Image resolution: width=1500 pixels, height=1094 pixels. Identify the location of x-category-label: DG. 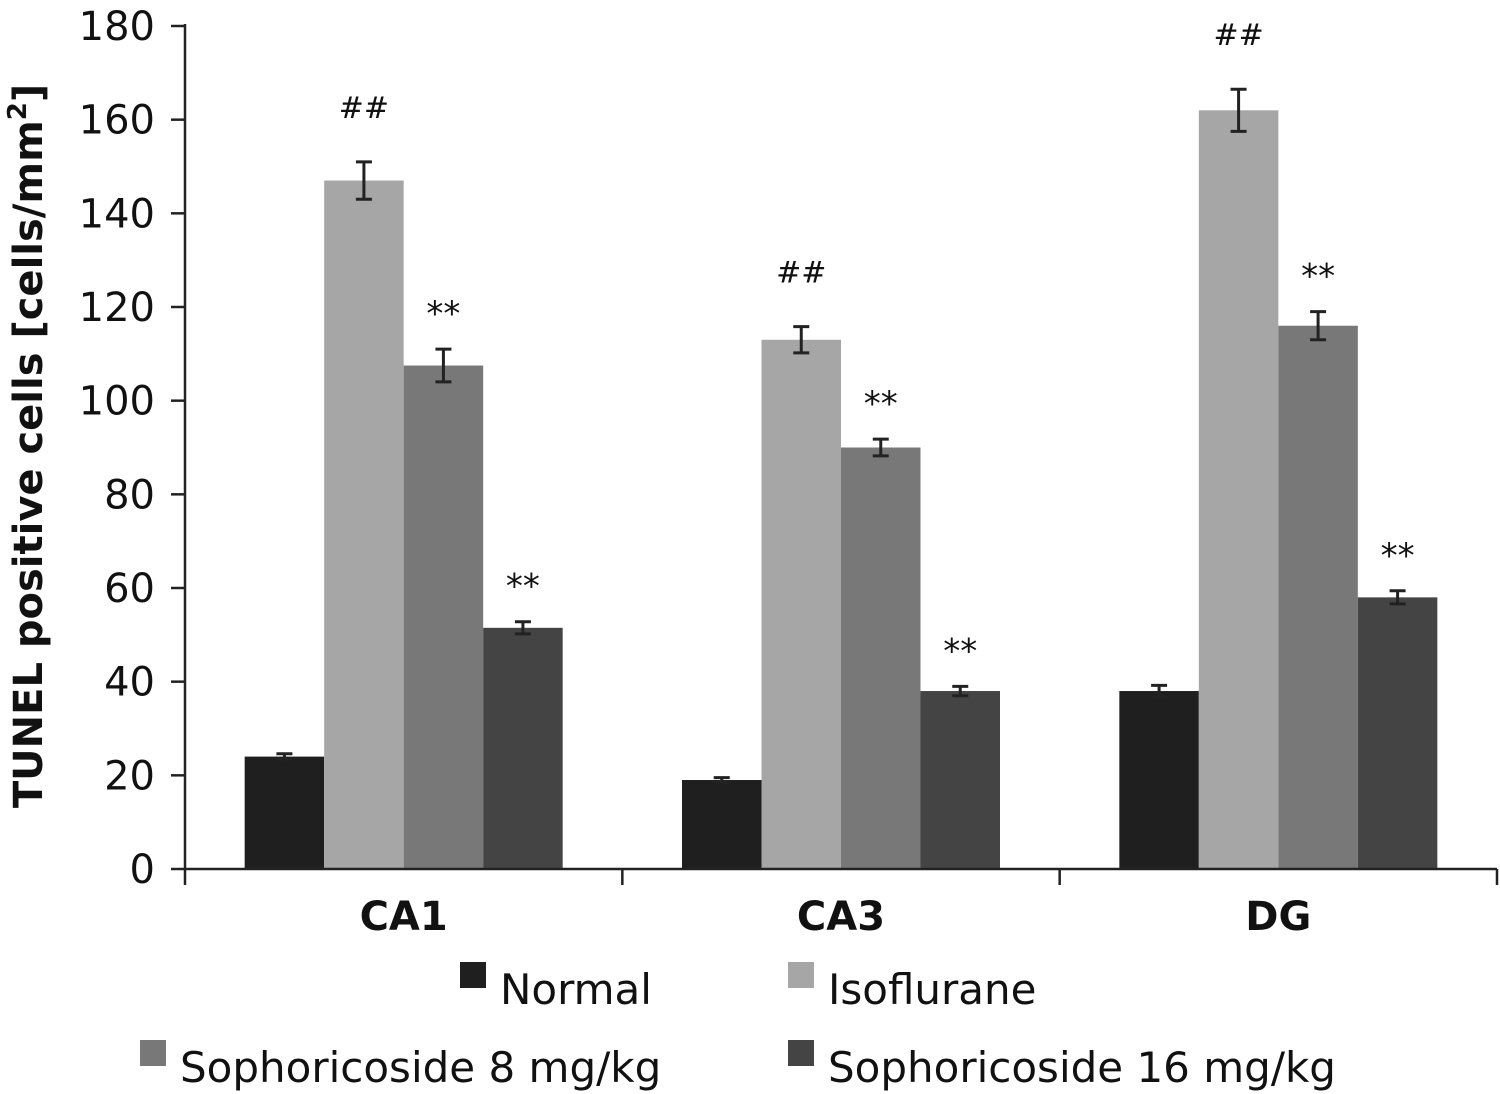
(1278, 917).